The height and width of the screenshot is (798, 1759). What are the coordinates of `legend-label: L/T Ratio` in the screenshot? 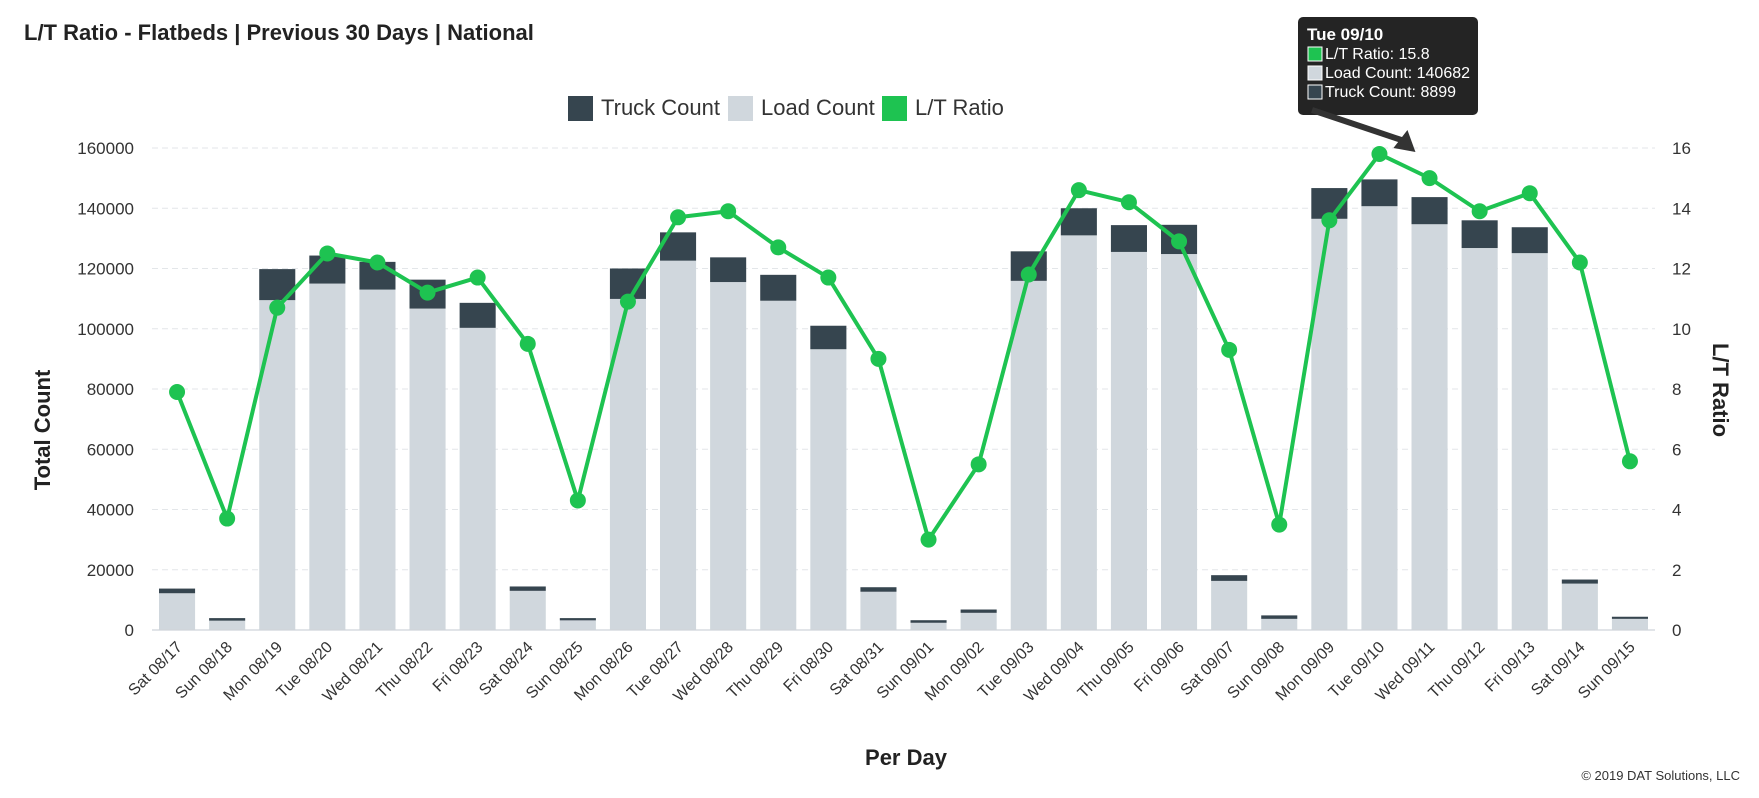 It's located at (959, 107).